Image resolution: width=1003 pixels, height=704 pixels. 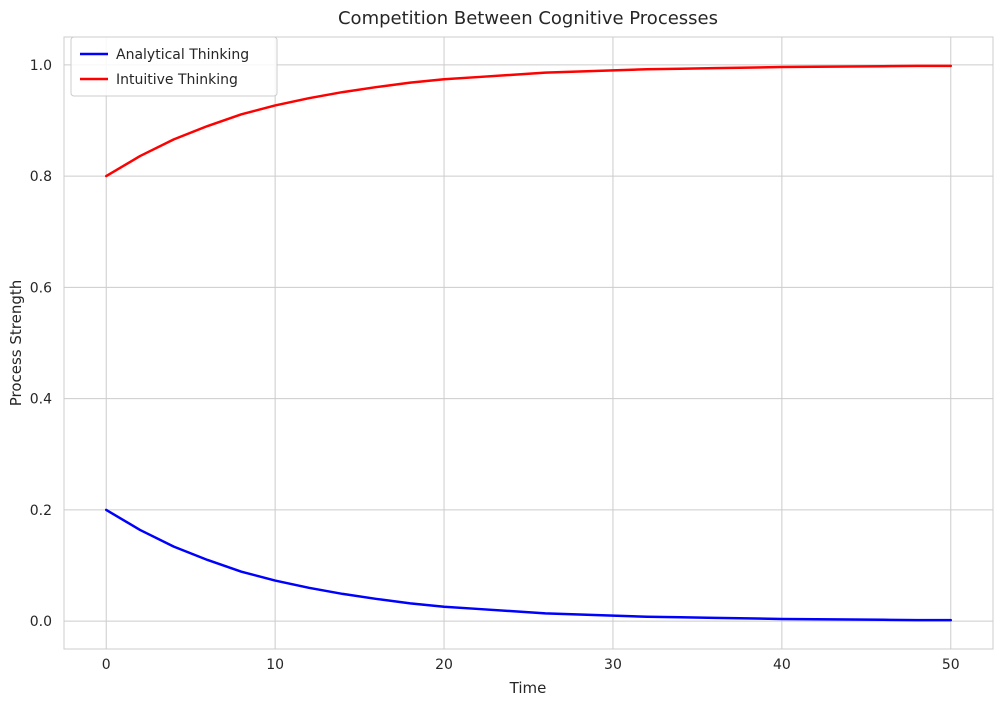 What do you see at coordinates (528, 688) in the screenshot?
I see `x-axis-label: Time` at bounding box center [528, 688].